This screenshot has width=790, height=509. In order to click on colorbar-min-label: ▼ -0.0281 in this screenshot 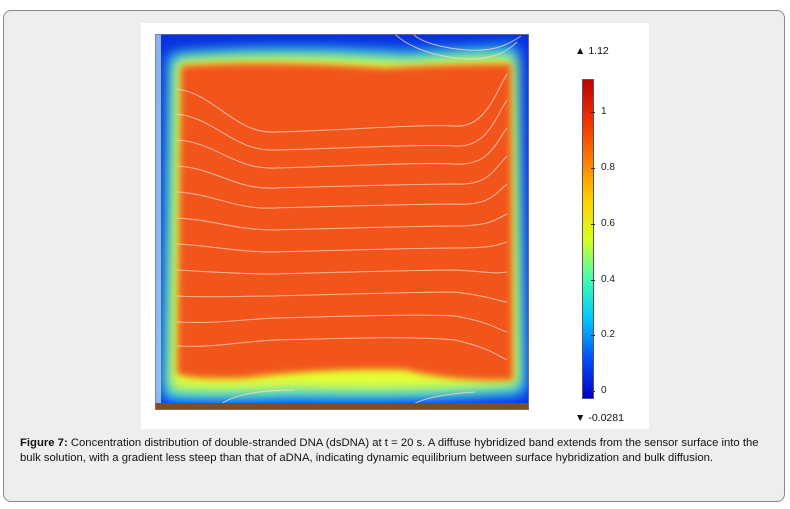, I will do `click(599, 418)`.